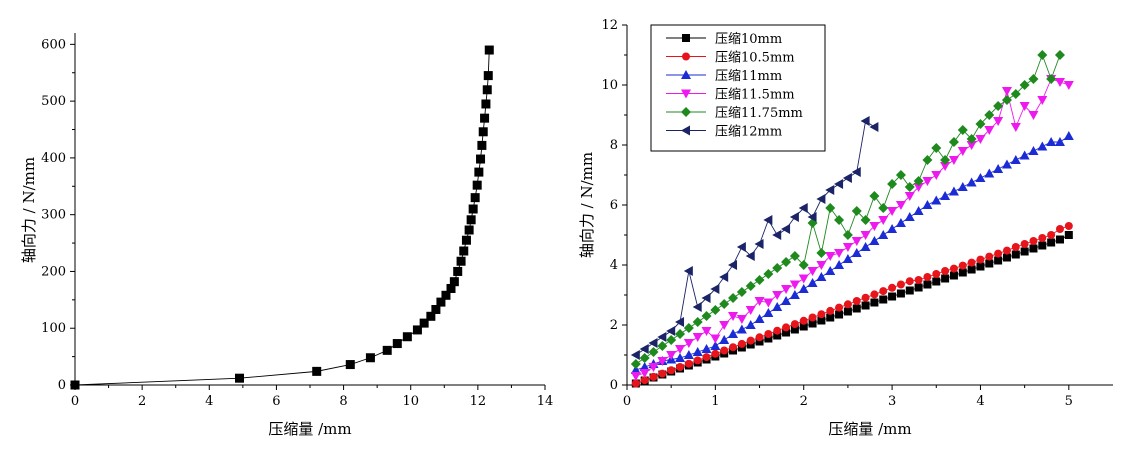 The image size is (1127, 449). I want to click on left-y-axis-label: 轴向力 / N/mm, so click(29, 210).